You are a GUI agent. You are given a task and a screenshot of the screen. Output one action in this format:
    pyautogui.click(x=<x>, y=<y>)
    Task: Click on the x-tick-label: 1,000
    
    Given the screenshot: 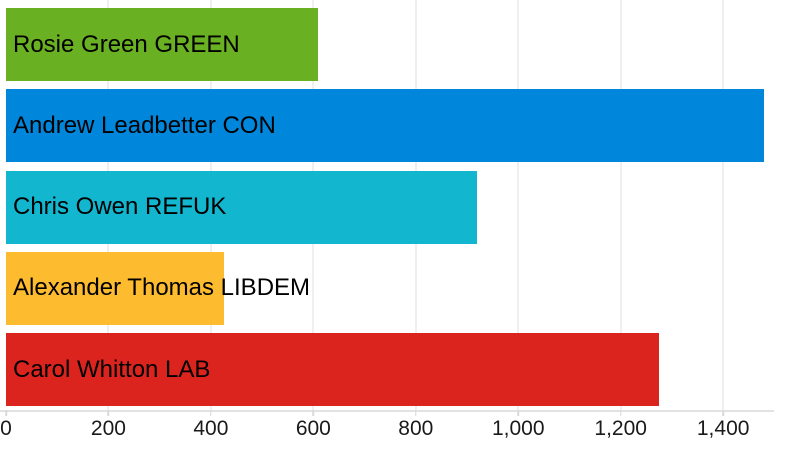 What is the action you would take?
    pyautogui.click(x=518, y=428)
    